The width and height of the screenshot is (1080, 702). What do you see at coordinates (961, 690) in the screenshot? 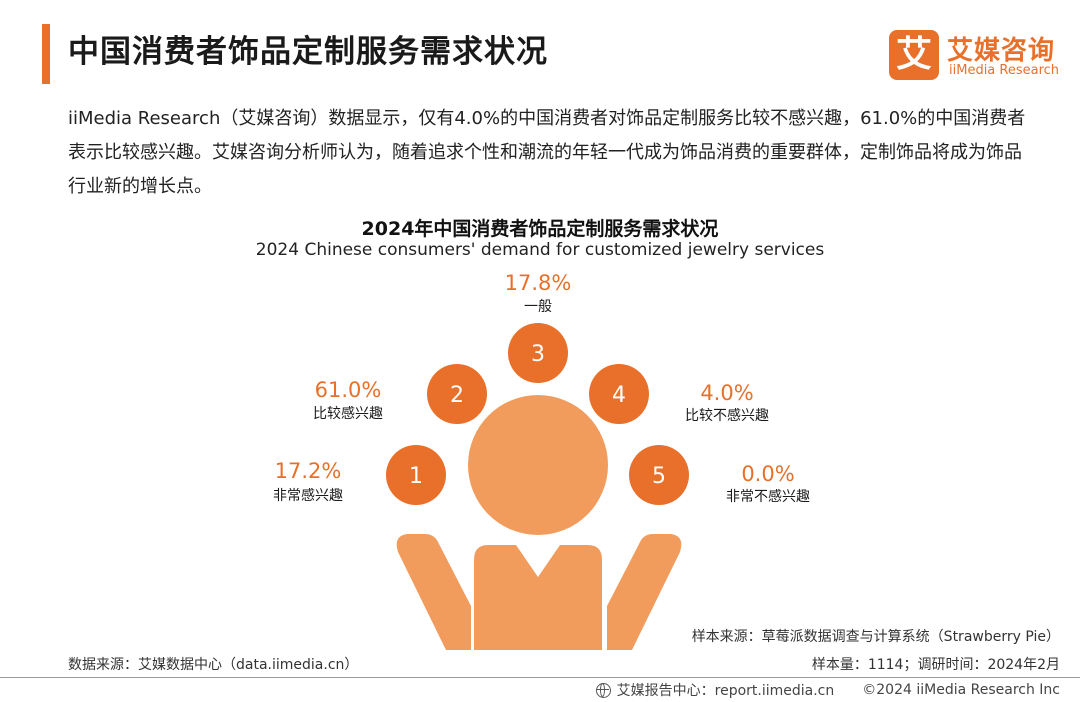
I see `copyright: ©2024 iiMedia Research Inc` at bounding box center [961, 690].